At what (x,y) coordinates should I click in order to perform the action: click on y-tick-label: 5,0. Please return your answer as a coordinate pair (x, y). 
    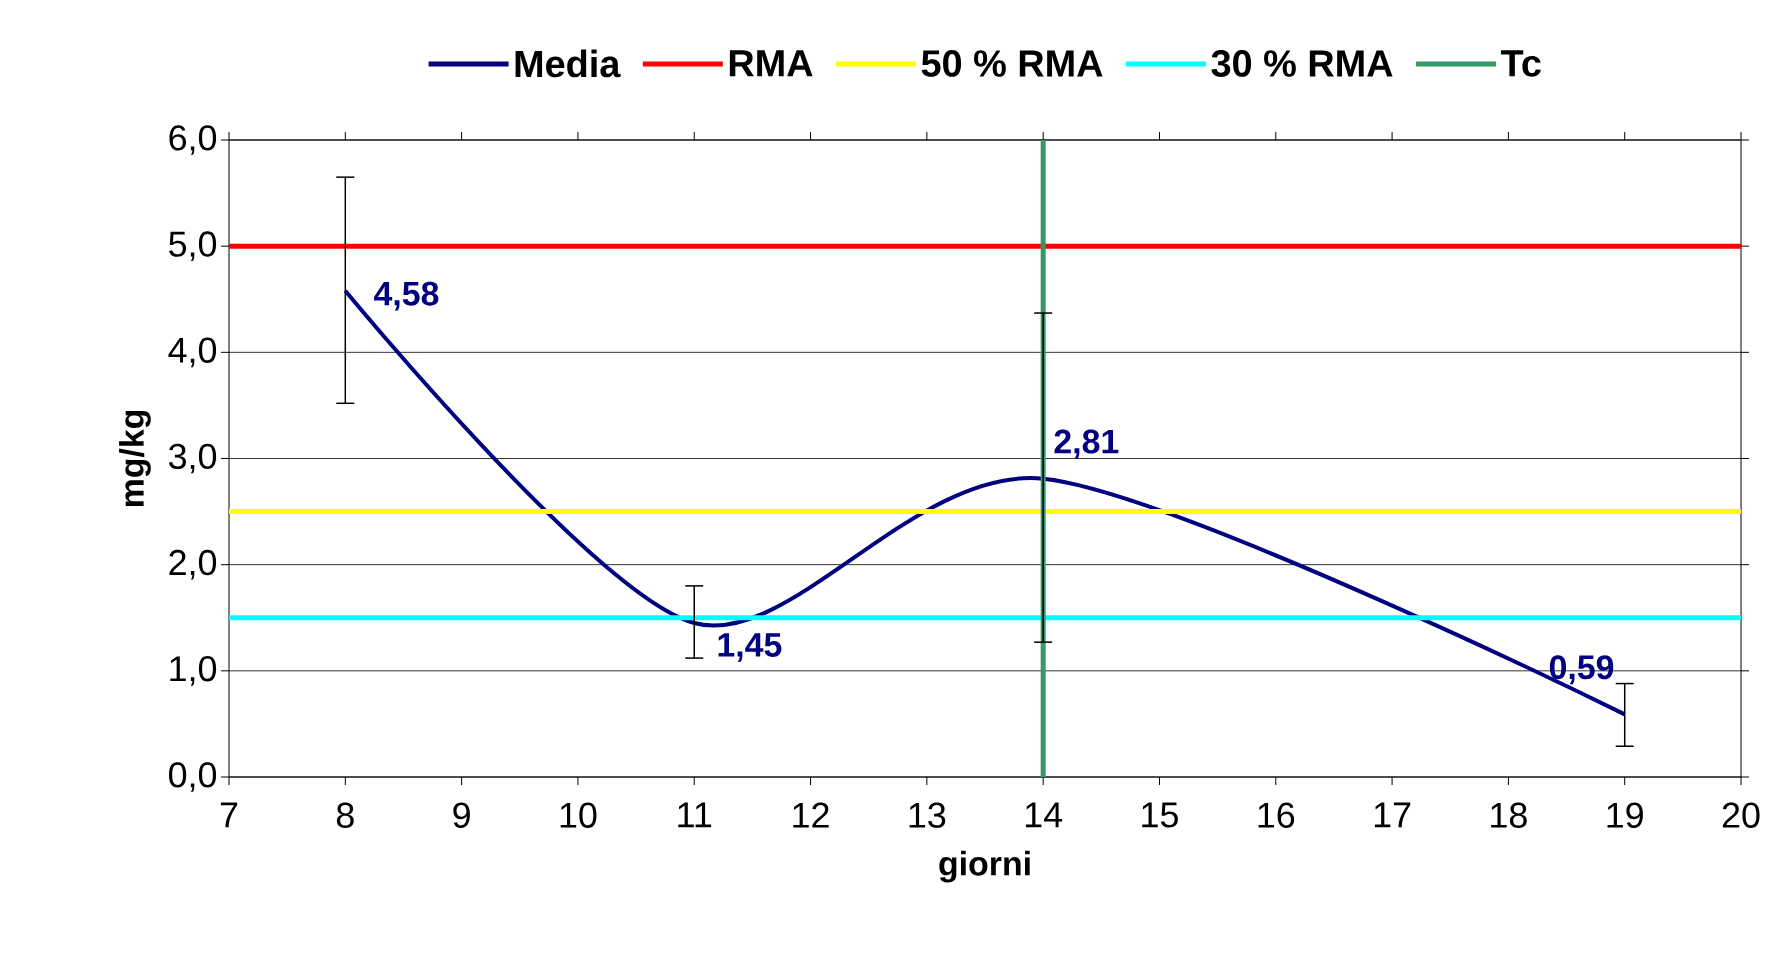
    Looking at the image, I should click on (193, 246).